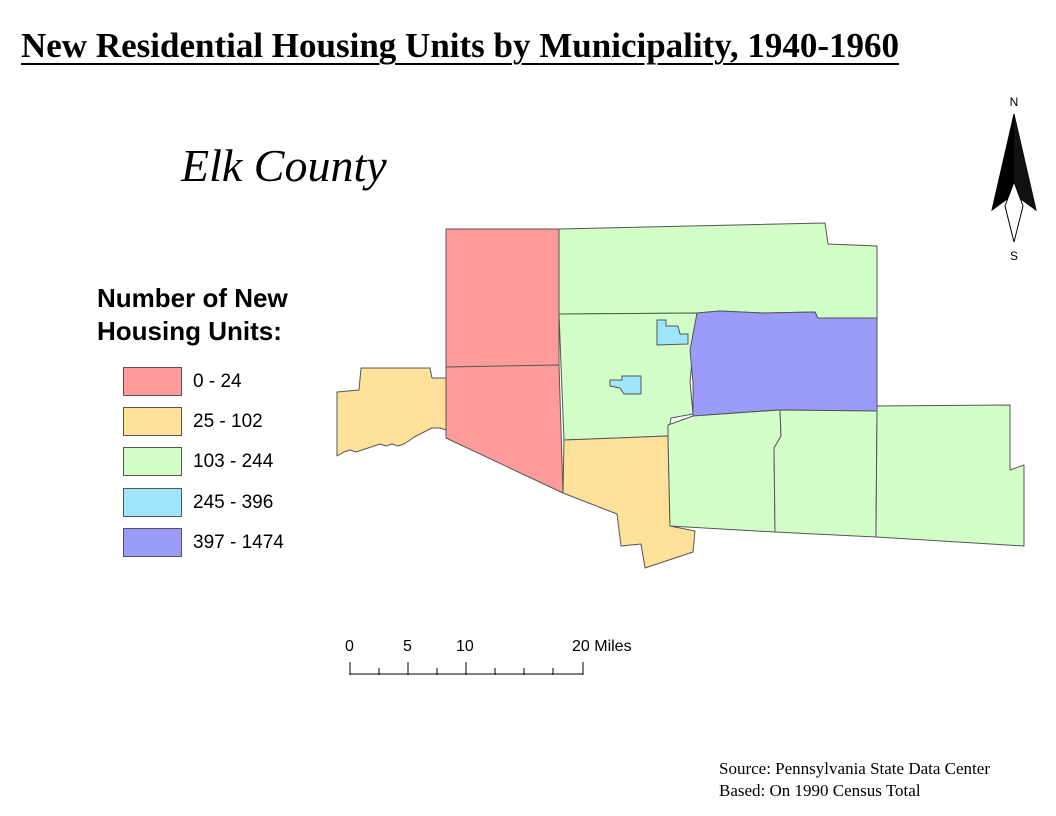  Describe the element at coordinates (724, 471) in the screenshot. I see `municipality-southeast-west` at that location.